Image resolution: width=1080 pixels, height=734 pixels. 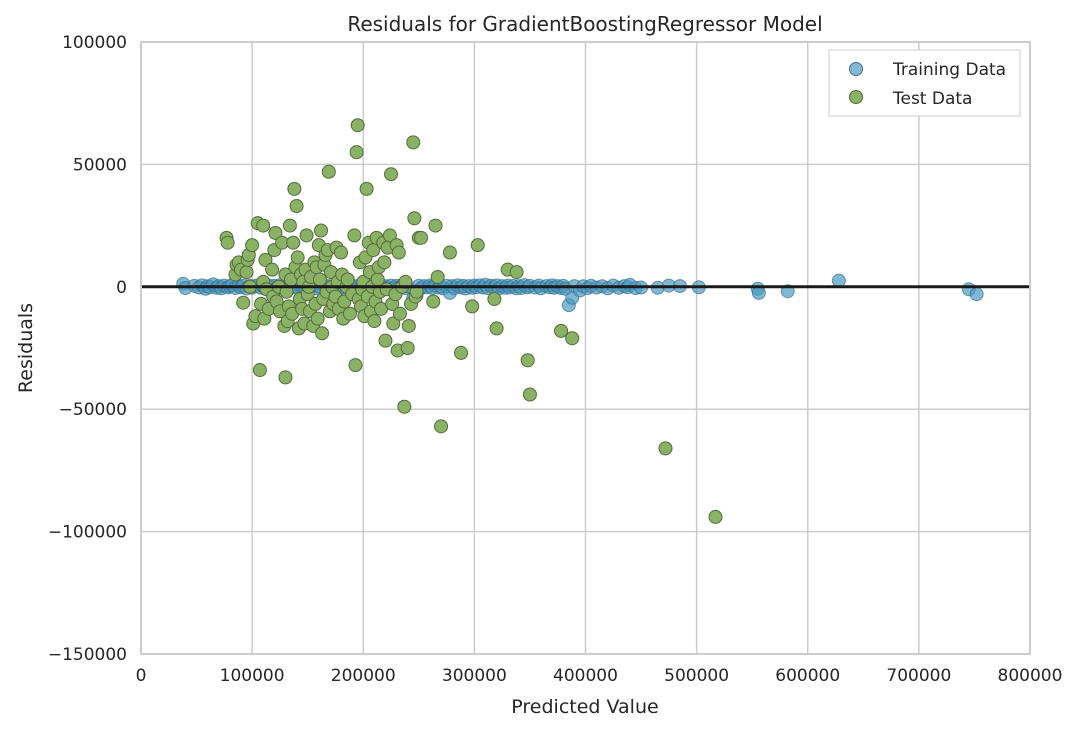 I want to click on x-tick-label: 600000, so click(x=807, y=676).